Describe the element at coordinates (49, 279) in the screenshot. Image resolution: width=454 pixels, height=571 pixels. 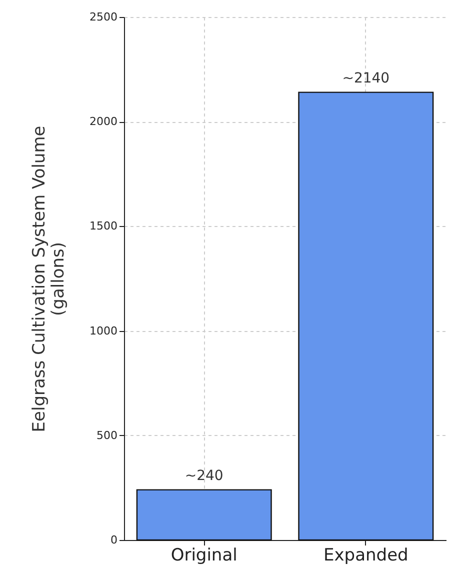
I see `y-axis-title: Eelgrass Cultivation System Volume (gallons)` at that location.